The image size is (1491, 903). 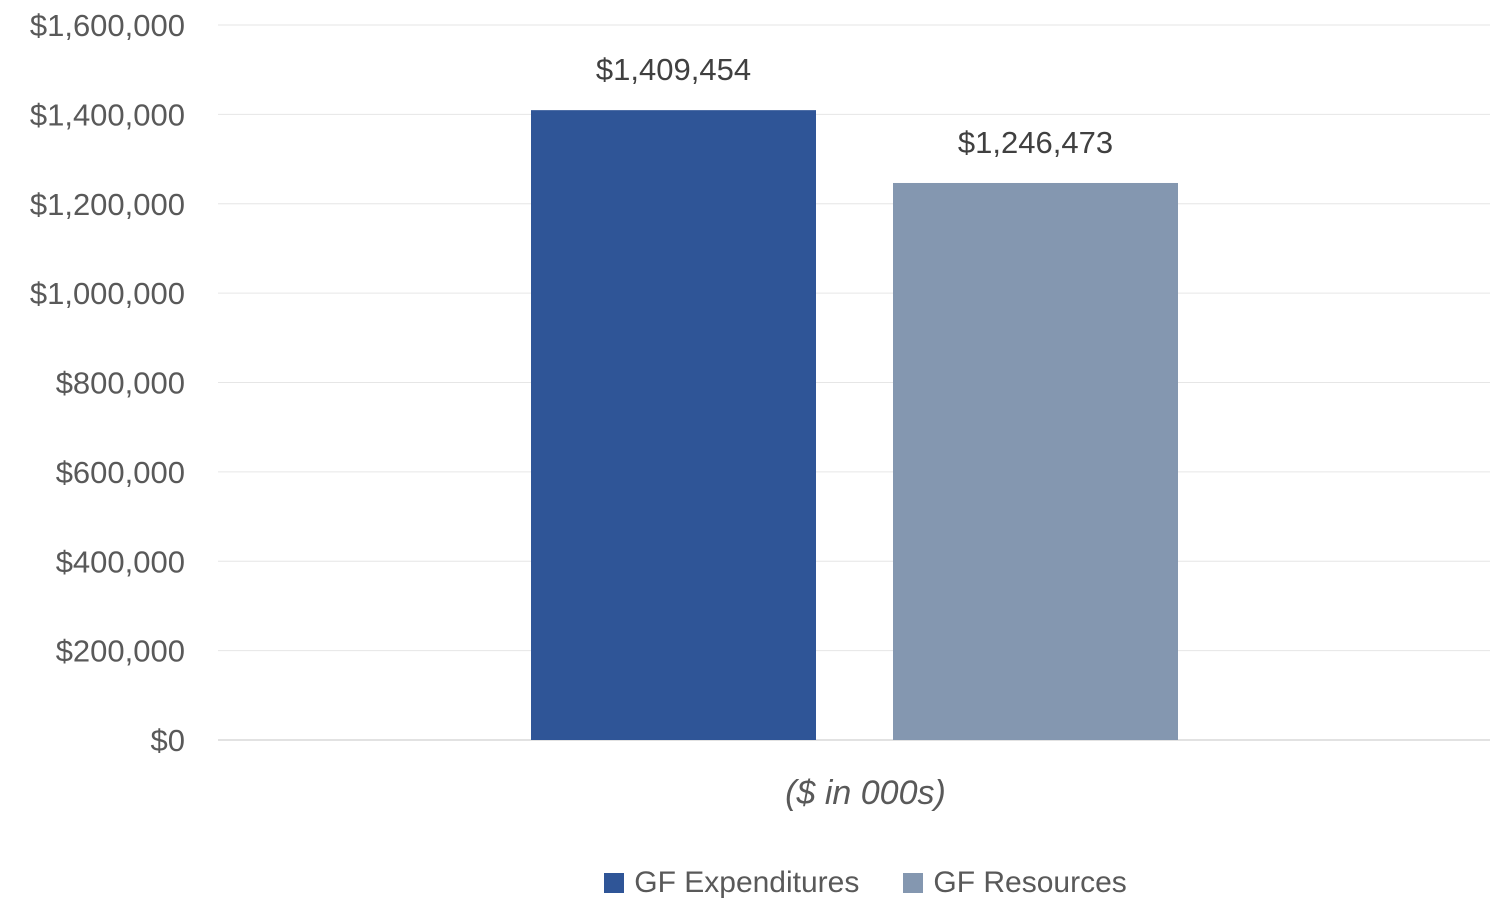 I want to click on y-tick-label: $1,000,000, so click(x=107, y=293).